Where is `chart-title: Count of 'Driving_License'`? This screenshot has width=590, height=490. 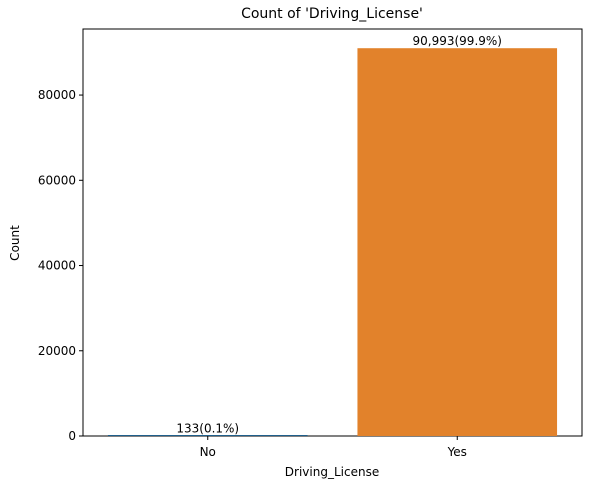
chart-title: Count of 'Driving_License' is located at coordinates (332, 14).